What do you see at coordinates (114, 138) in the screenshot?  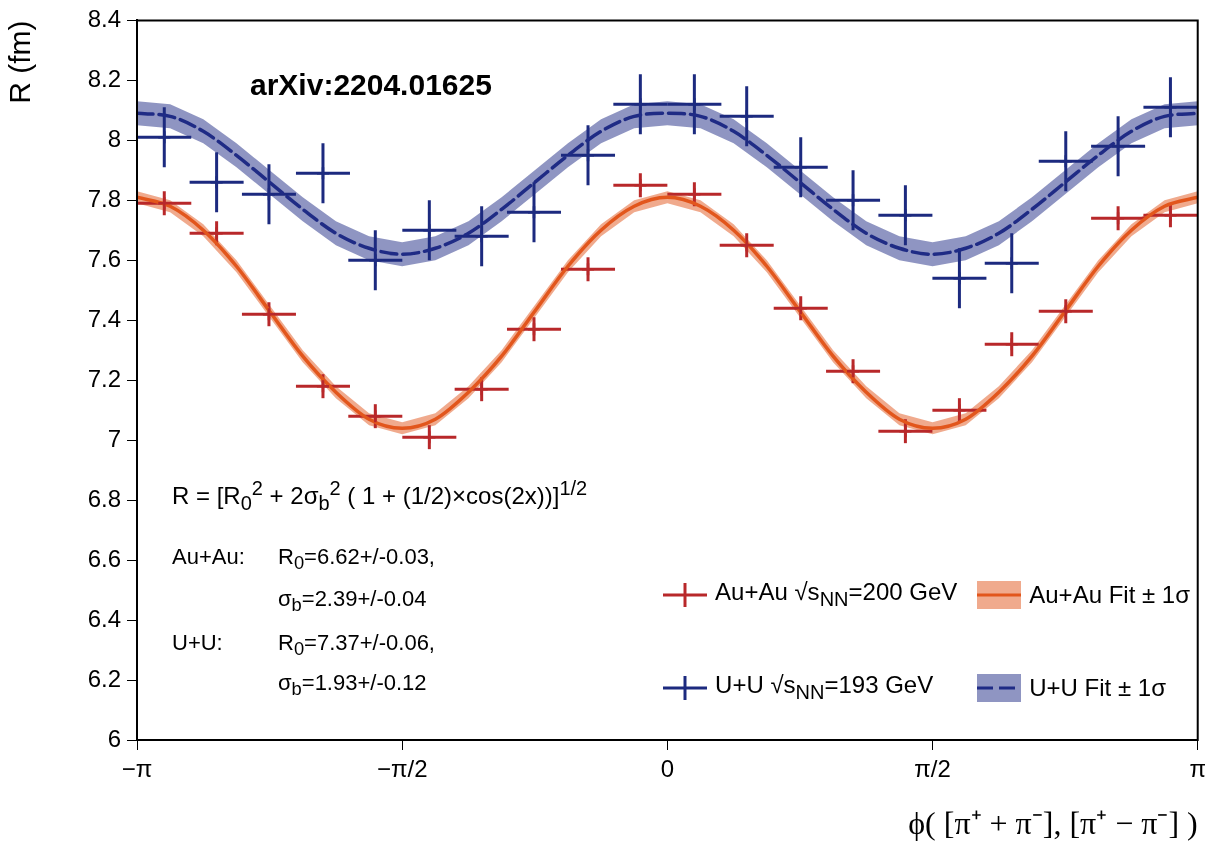 I see `y-tick-label: 8` at bounding box center [114, 138].